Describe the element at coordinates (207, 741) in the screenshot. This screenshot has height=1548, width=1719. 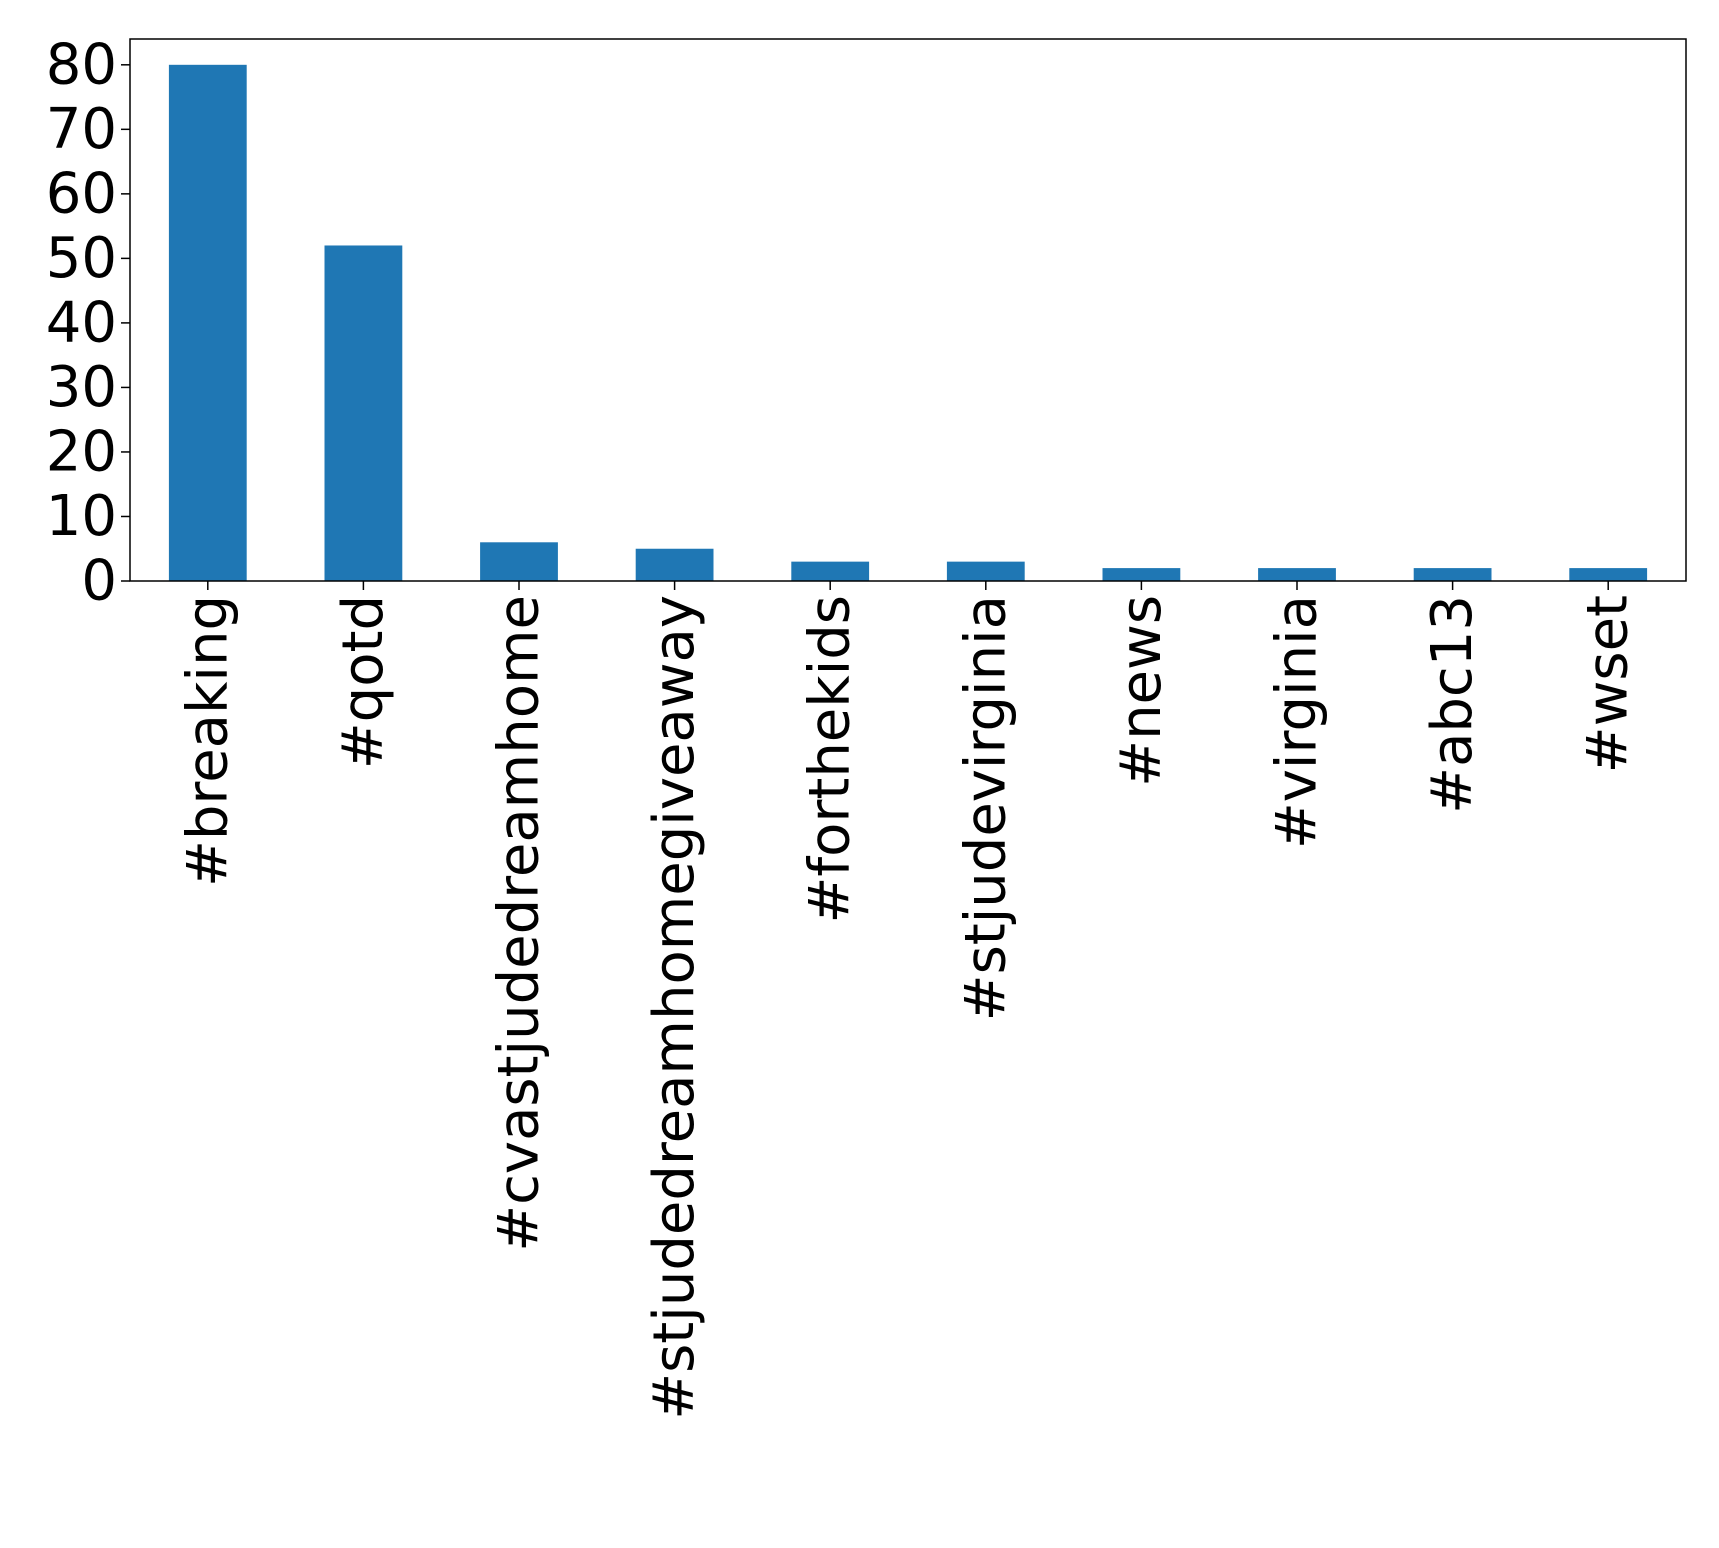
I see `x-tick-label: #breaking` at that location.